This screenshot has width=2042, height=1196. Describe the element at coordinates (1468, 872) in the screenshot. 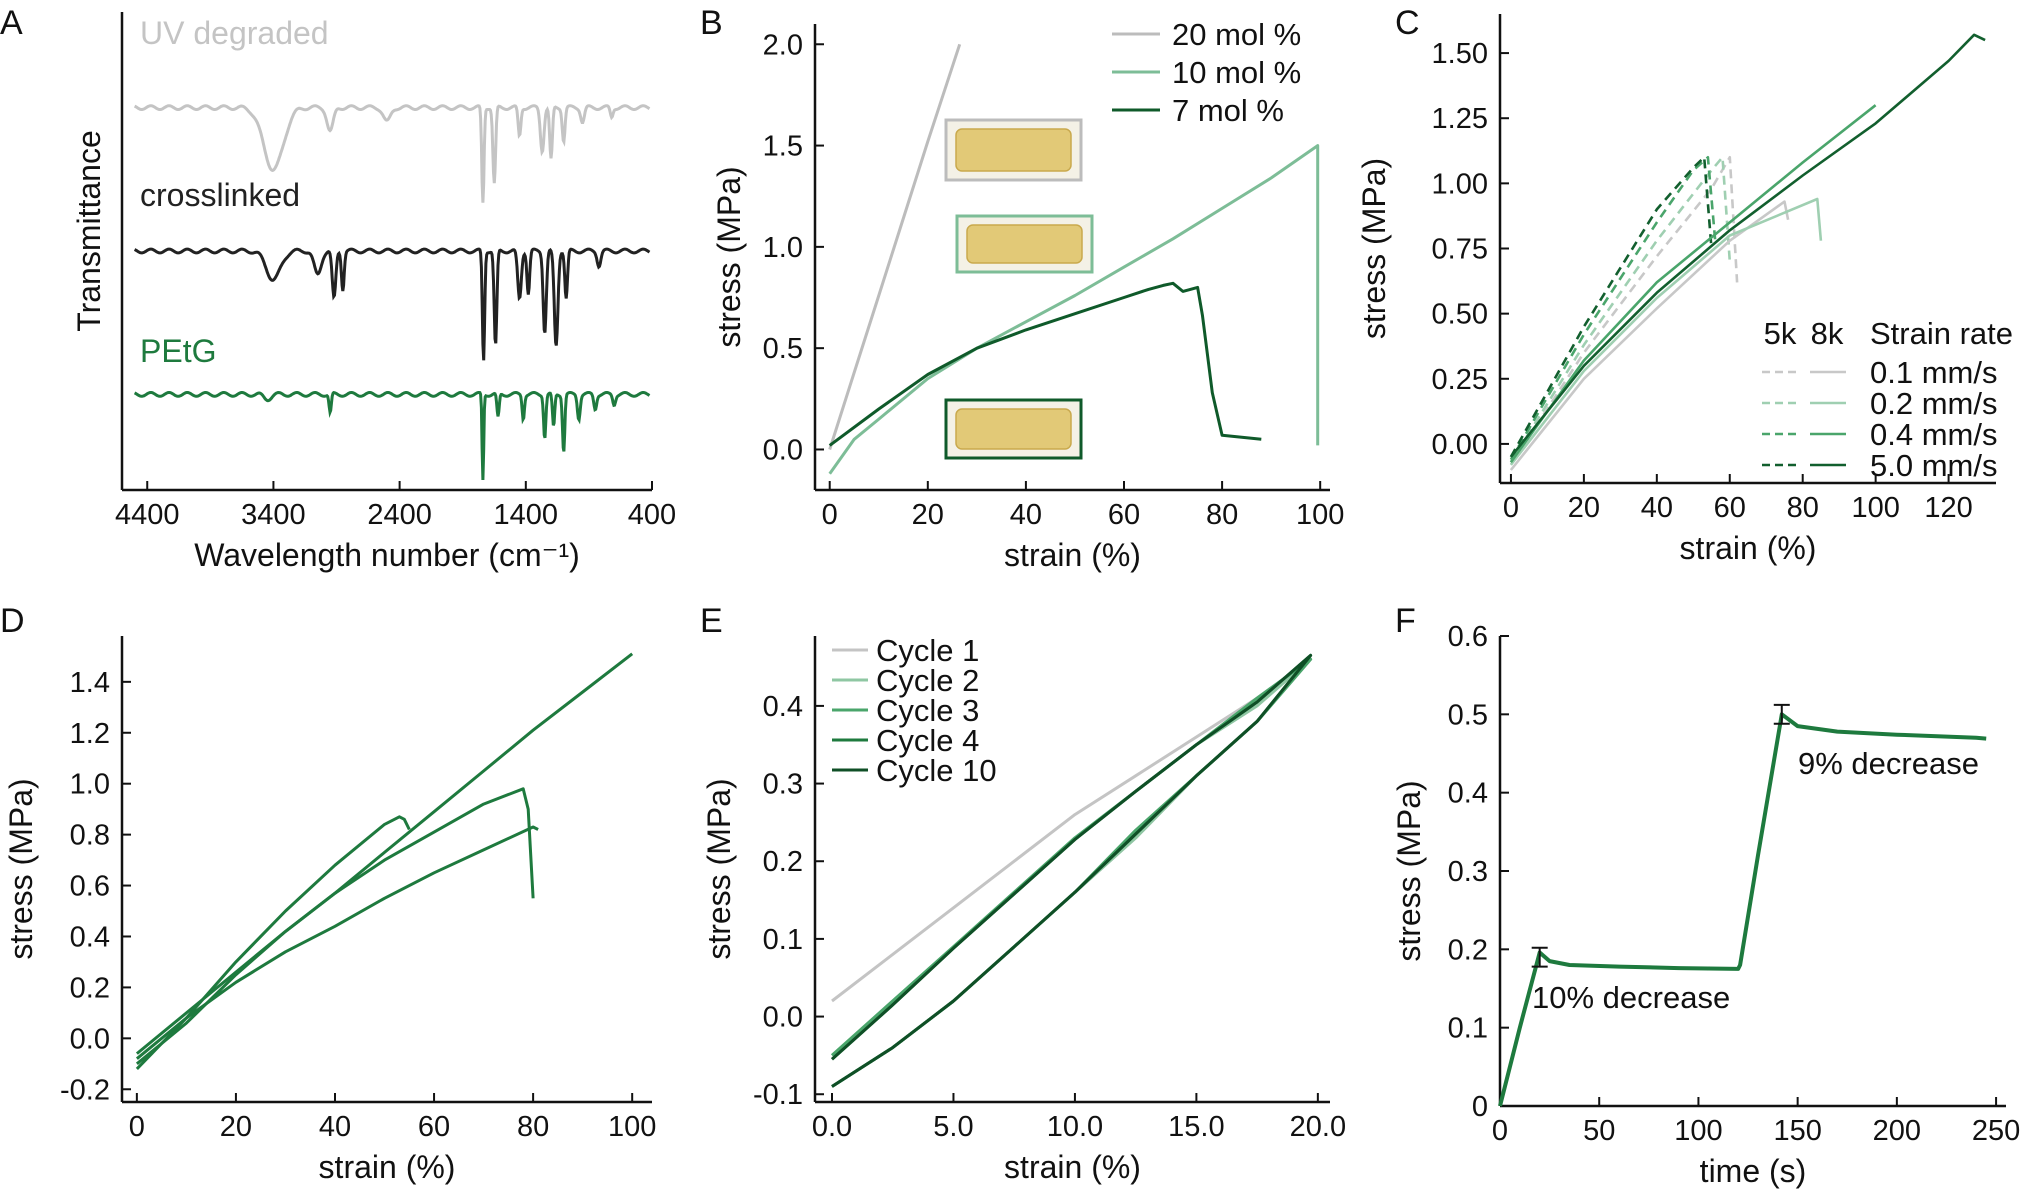

I see `y-tick-label-F: 0.3` at that location.